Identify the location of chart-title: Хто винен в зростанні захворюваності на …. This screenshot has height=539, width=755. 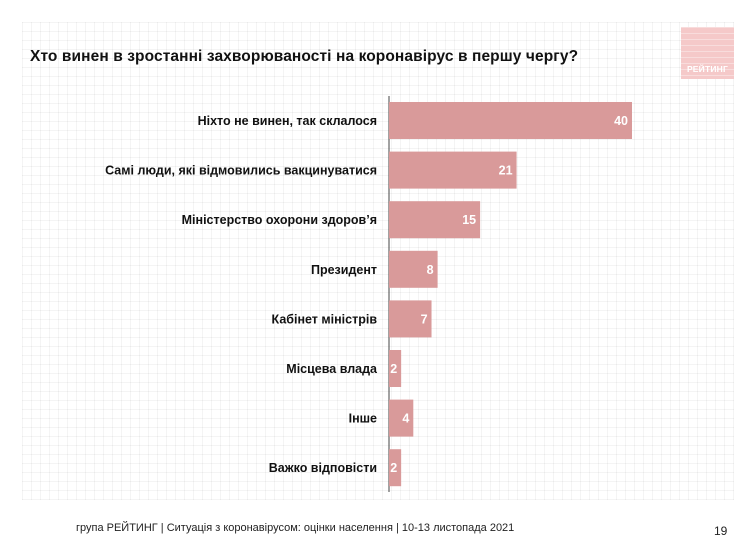
(304, 56).